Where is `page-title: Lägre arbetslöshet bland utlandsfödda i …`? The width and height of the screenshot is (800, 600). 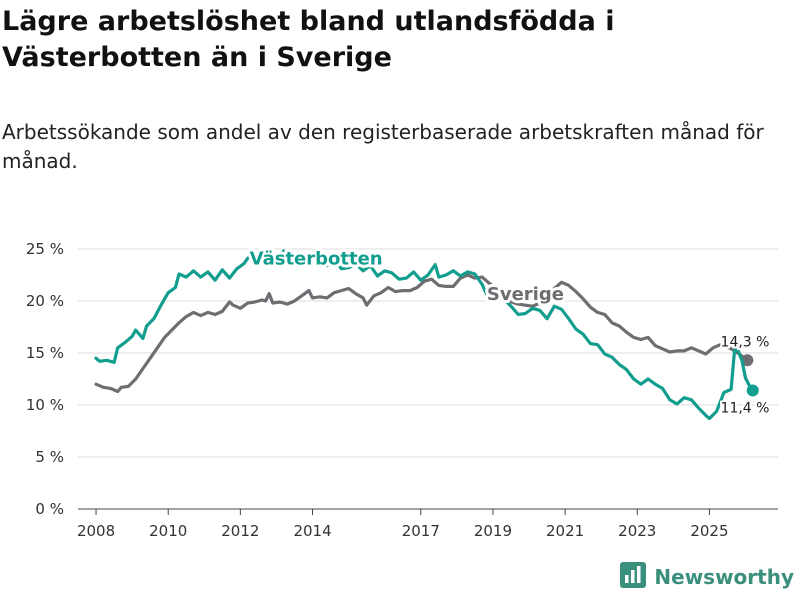 page-title: Lägre arbetslöshet bland utlandsfödda i … is located at coordinates (308, 39).